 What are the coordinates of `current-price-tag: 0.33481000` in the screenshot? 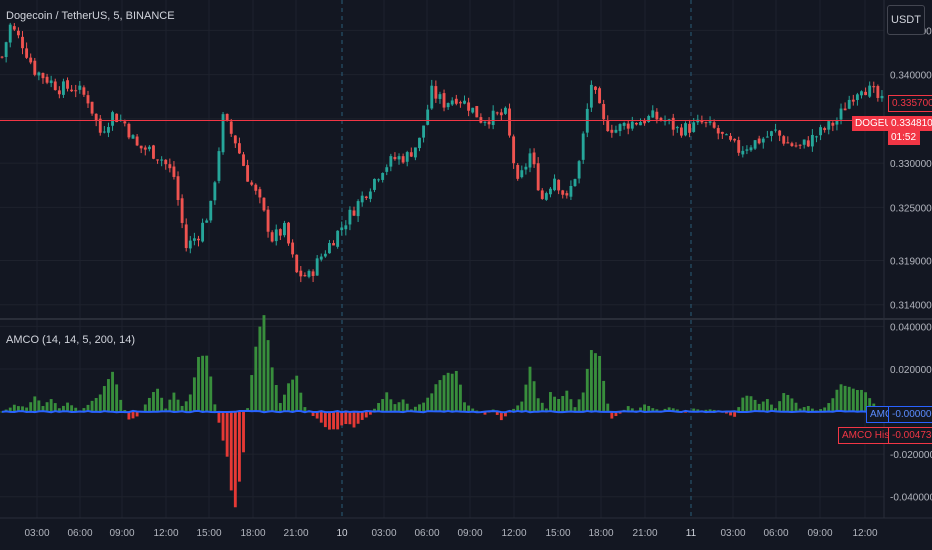 It's located at (910, 123).